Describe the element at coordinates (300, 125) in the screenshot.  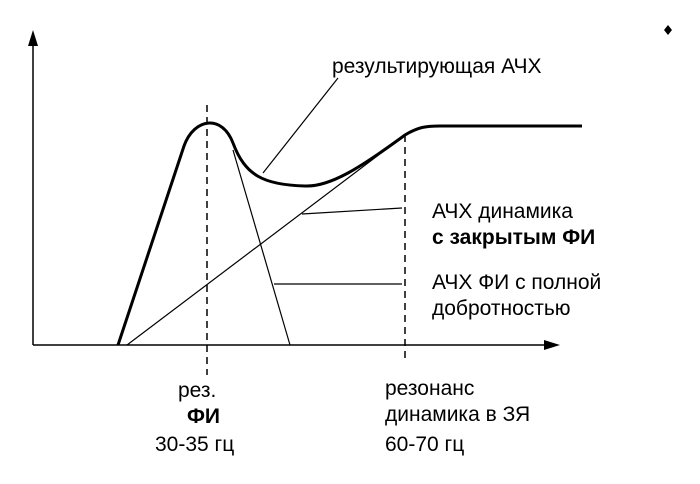
I see `leader-resulting` at that location.